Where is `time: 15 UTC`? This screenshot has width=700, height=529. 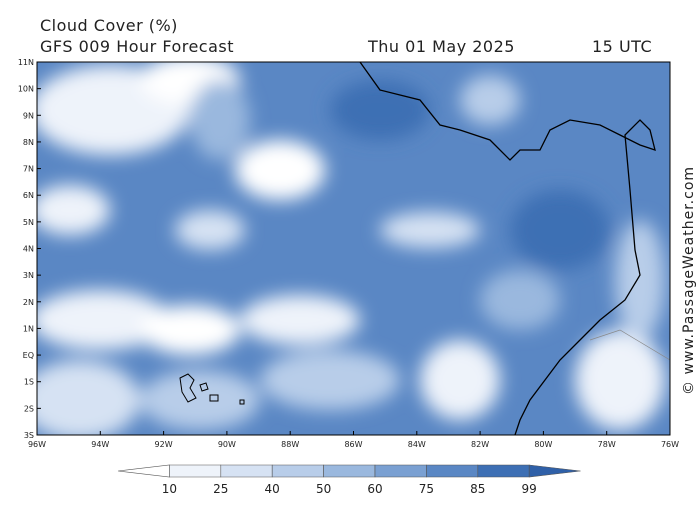
time: 15 UTC is located at coordinates (622, 46).